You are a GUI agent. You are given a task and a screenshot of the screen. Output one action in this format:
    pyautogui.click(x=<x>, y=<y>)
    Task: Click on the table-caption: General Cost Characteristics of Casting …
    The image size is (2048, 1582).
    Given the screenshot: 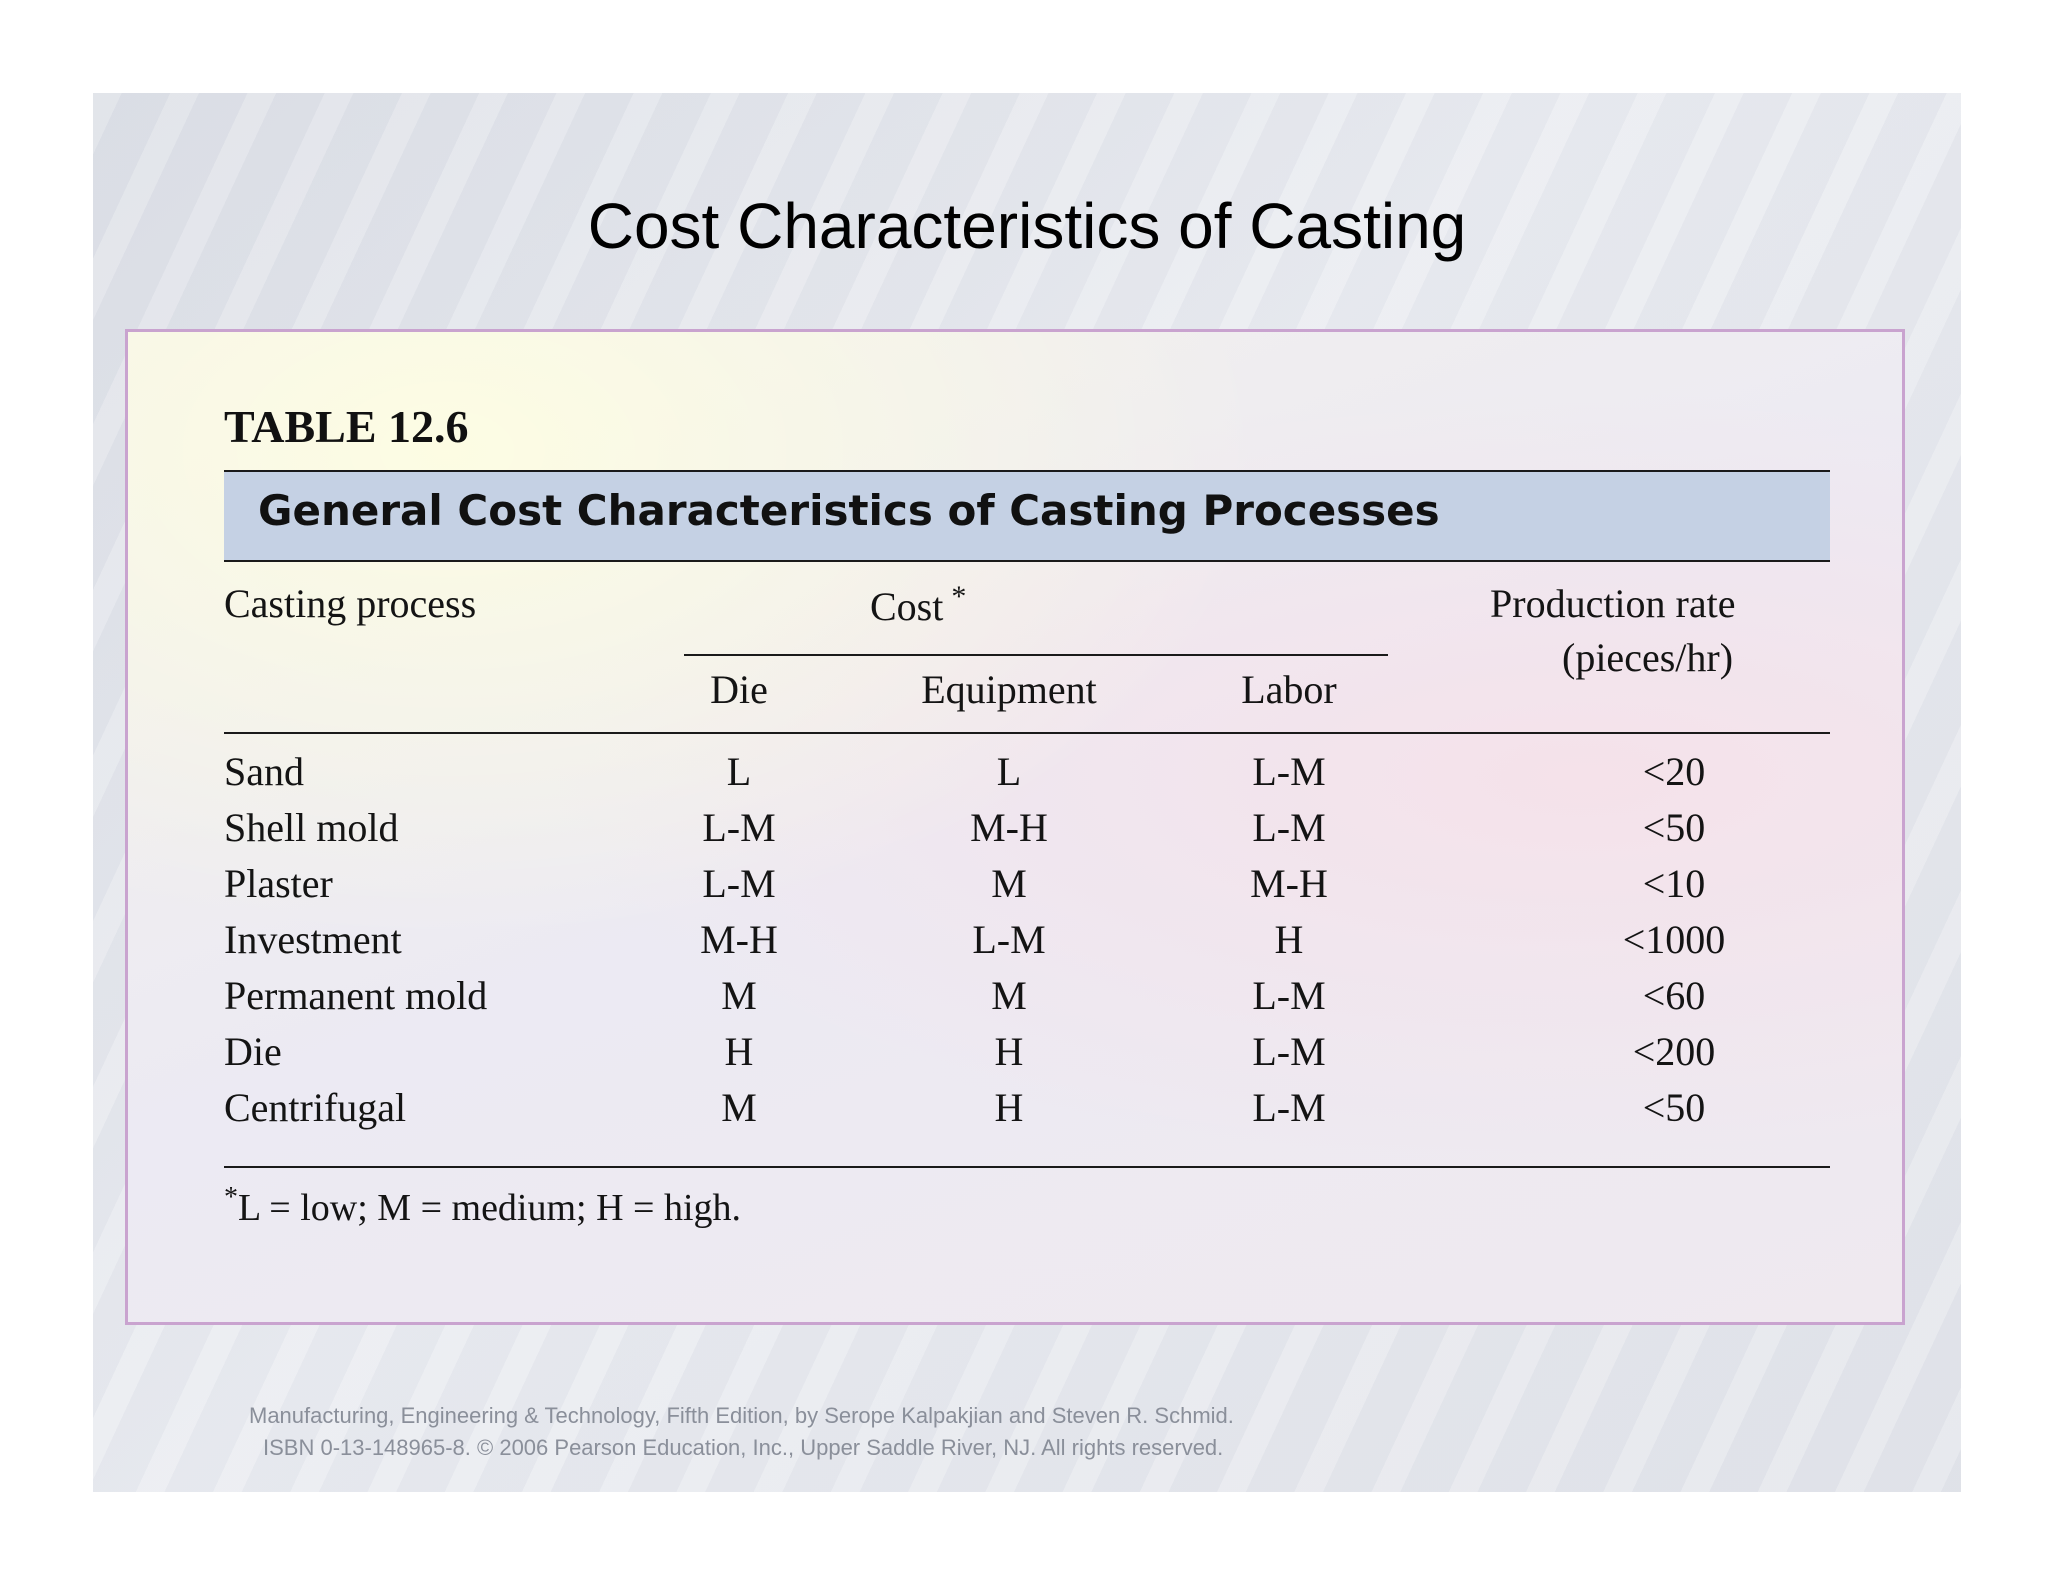 What is the action you would take?
    pyautogui.click(x=849, y=510)
    